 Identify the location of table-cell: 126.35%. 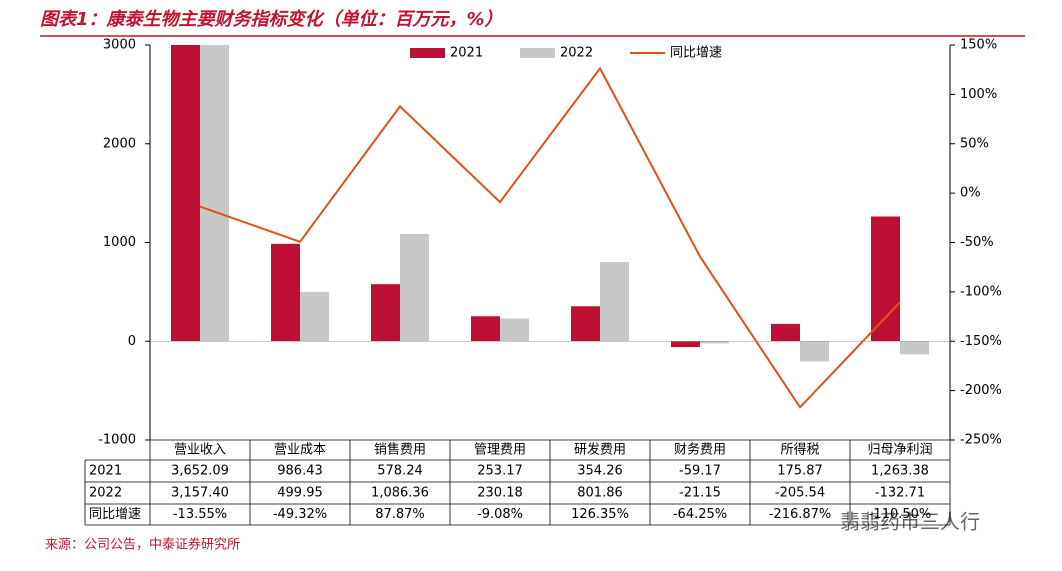
(600, 514).